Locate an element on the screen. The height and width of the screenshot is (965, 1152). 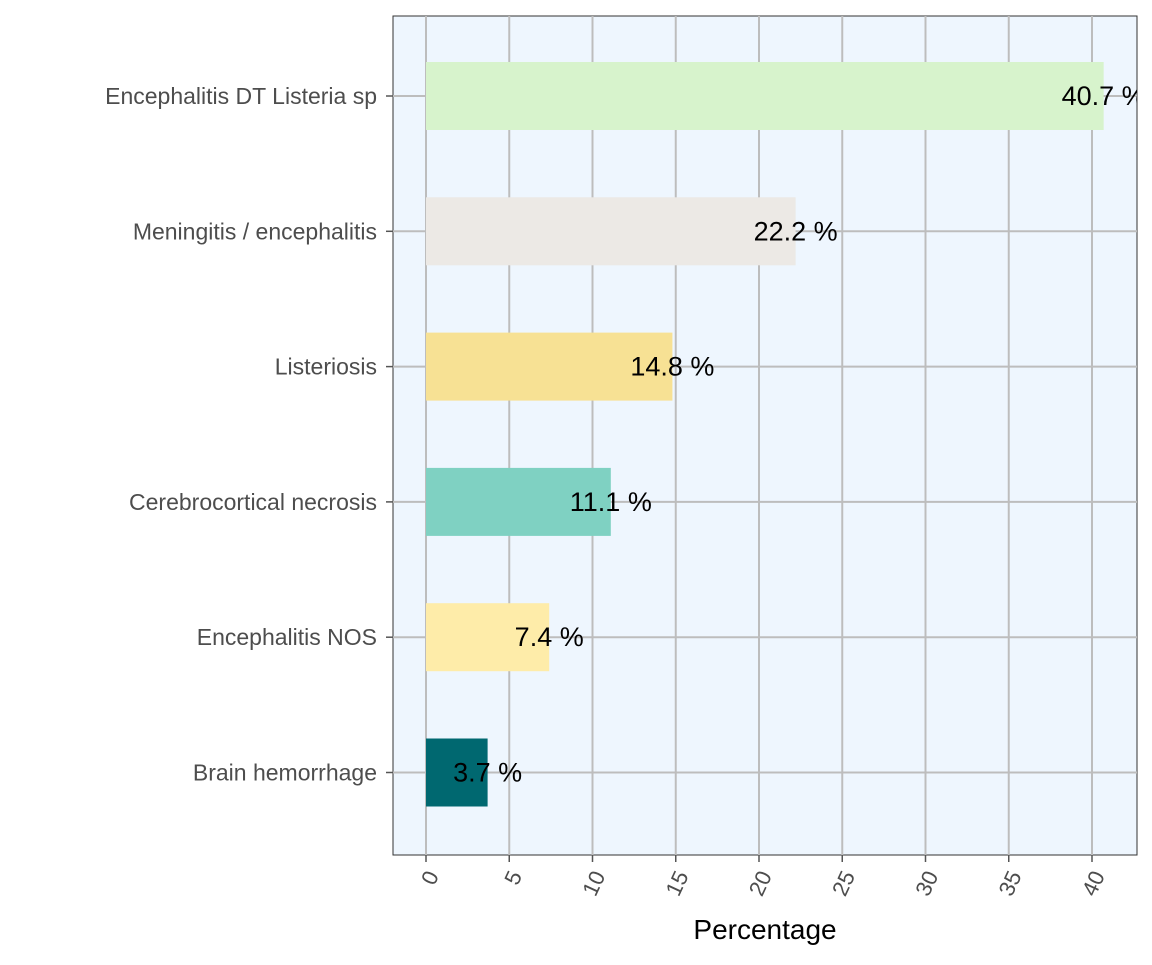
data-label: 22.2 % is located at coordinates (796, 231).